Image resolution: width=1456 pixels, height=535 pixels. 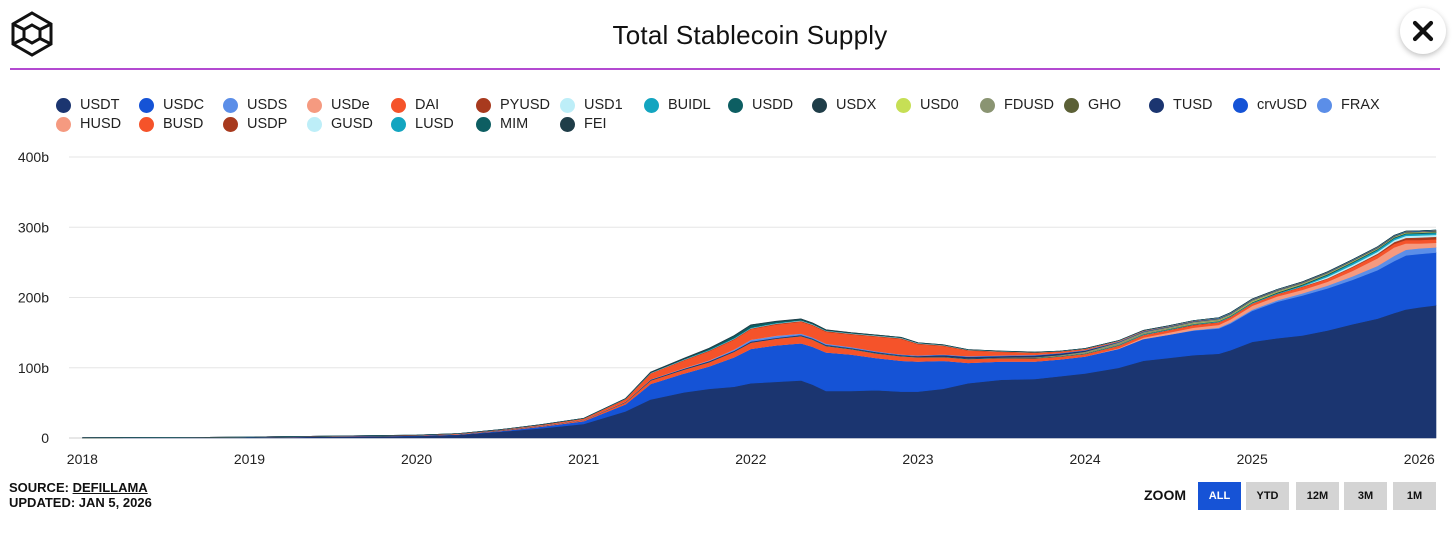 I want to click on legend-item-husd: HUSD, so click(x=88, y=124).